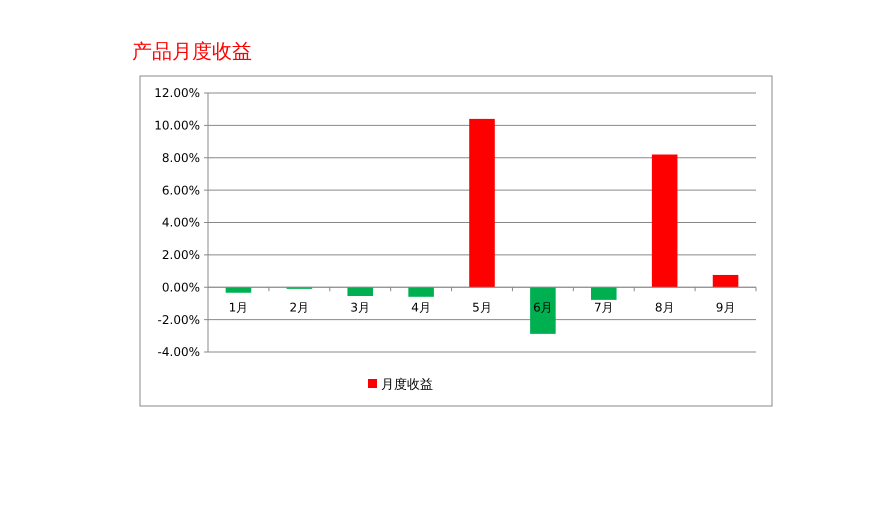 This screenshot has height=527, width=896. Describe the element at coordinates (604, 307) in the screenshot. I see `x-tick-label: 7月` at that location.